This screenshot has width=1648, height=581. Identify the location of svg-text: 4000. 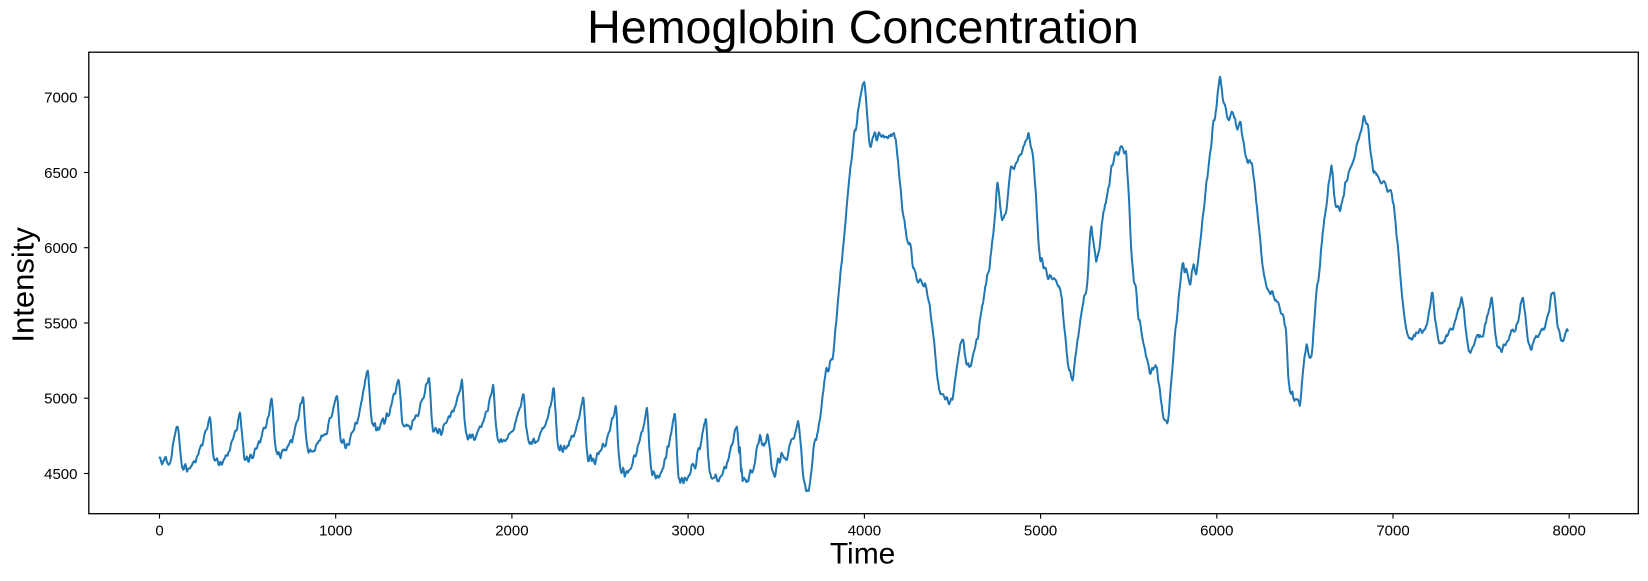
(864, 531).